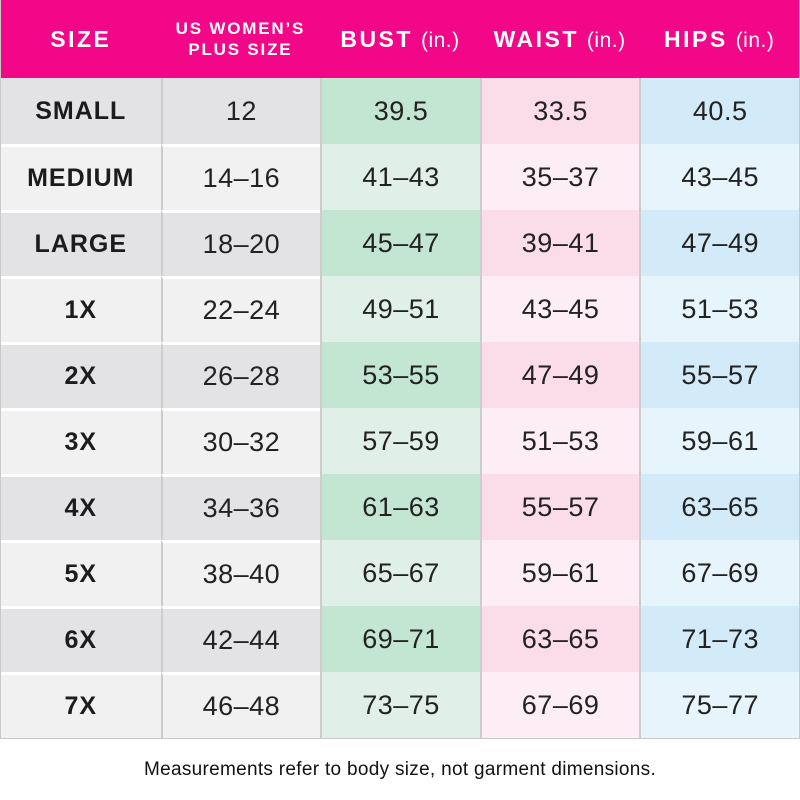 This screenshot has width=800, height=800. I want to click on header-cell-bust: BUST (in.), so click(400, 39).